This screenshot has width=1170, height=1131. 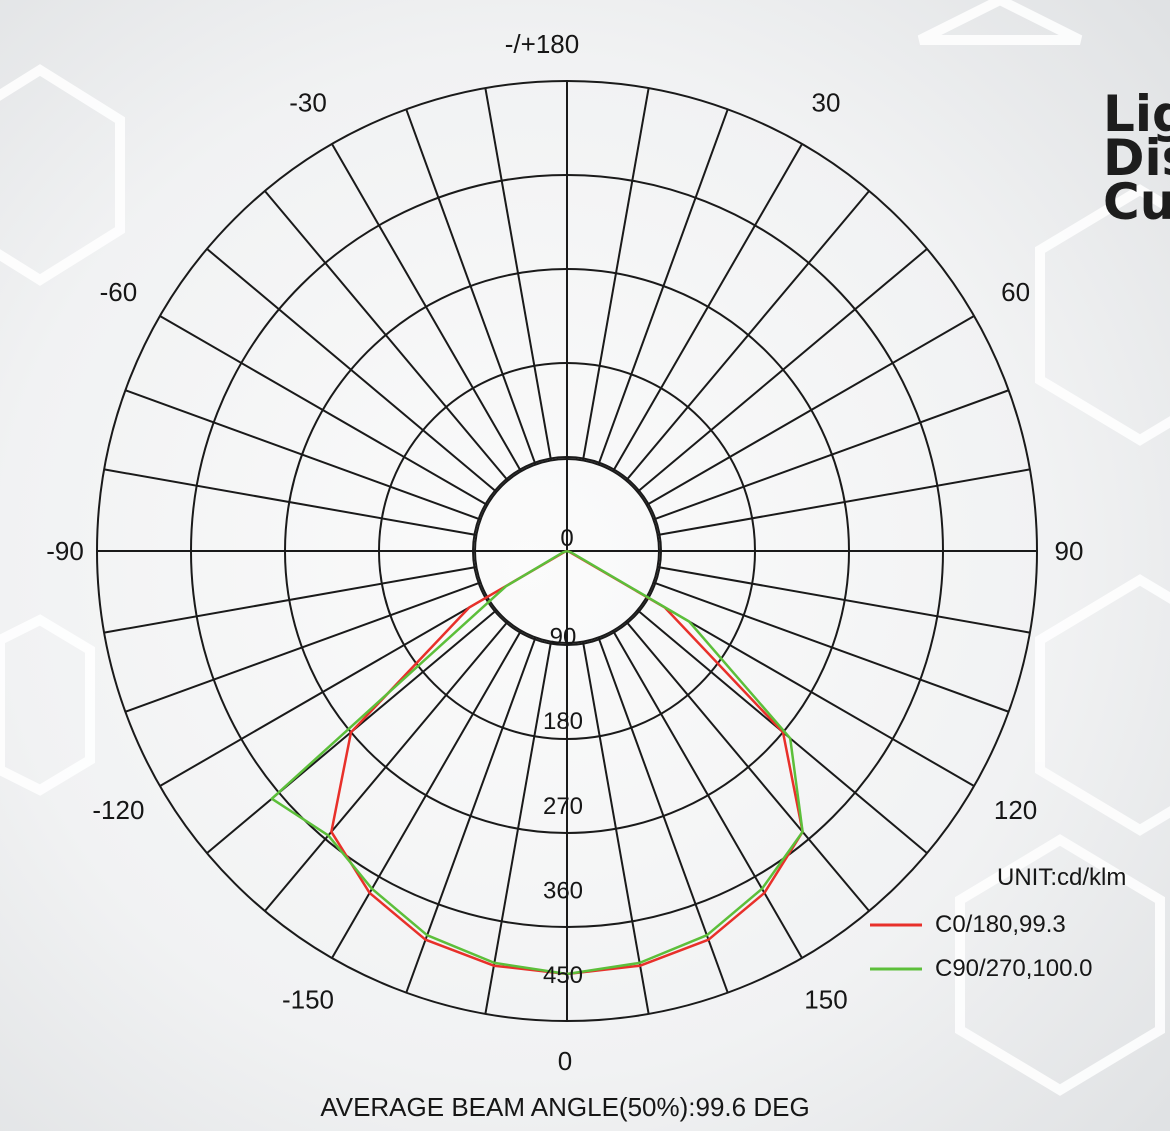 What do you see at coordinates (564, 1107) in the screenshot?
I see `chart-footer: AVERAGE BEAM ANGLE(50%):99.6 DEG` at bounding box center [564, 1107].